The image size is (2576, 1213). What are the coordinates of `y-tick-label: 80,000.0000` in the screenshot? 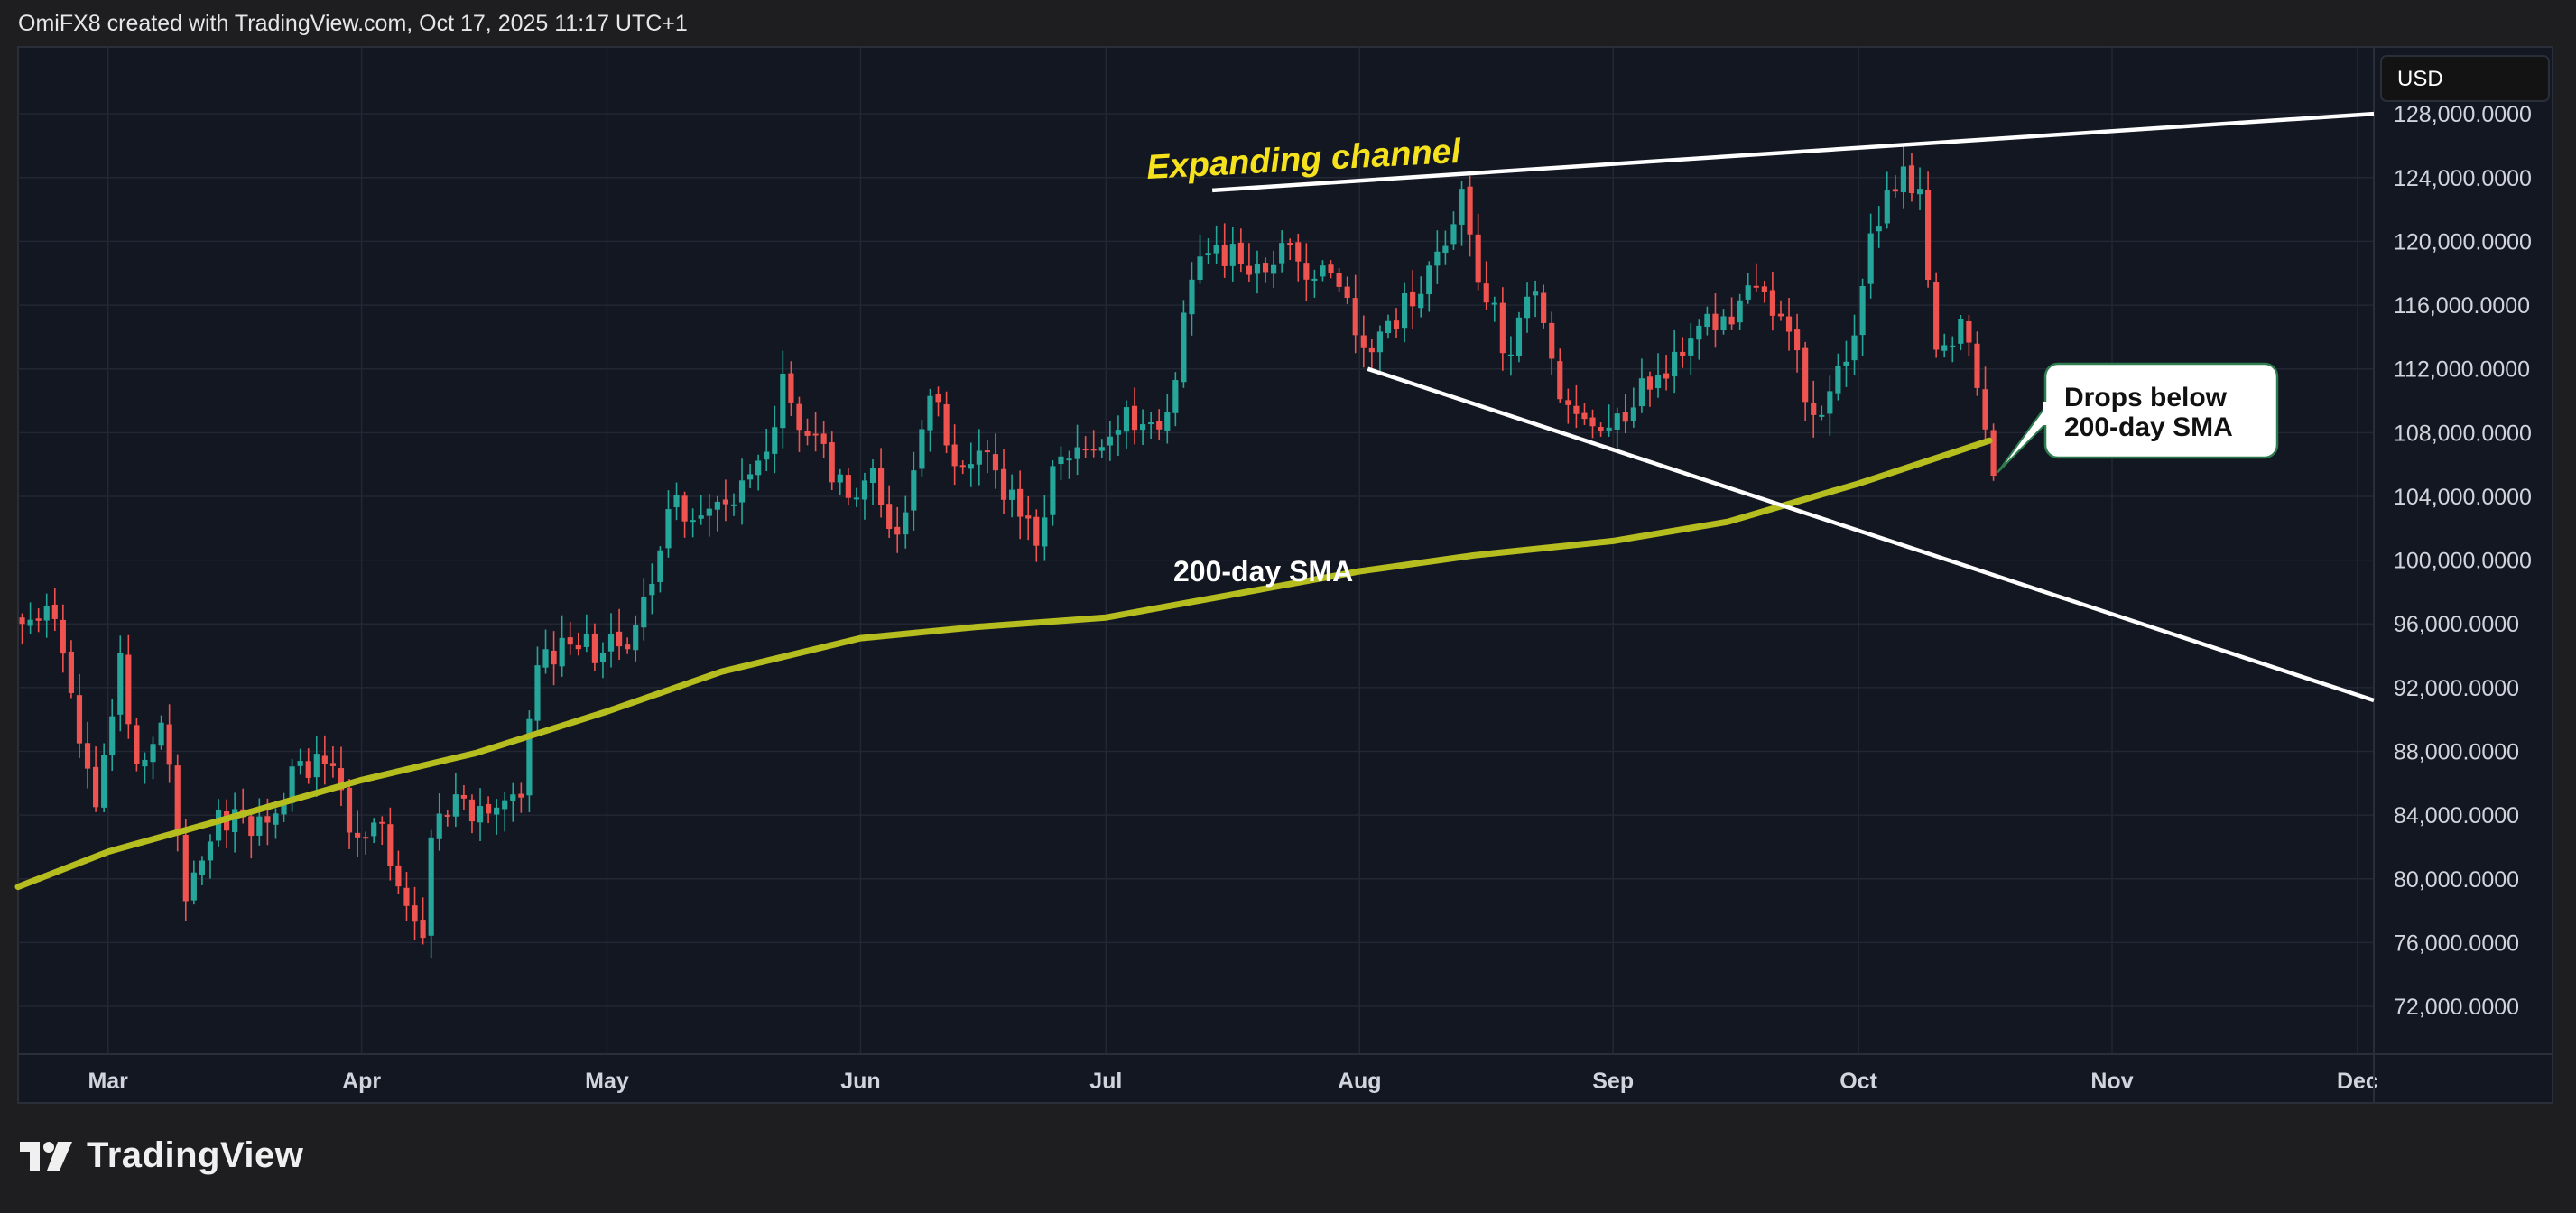 It's located at (2456, 880).